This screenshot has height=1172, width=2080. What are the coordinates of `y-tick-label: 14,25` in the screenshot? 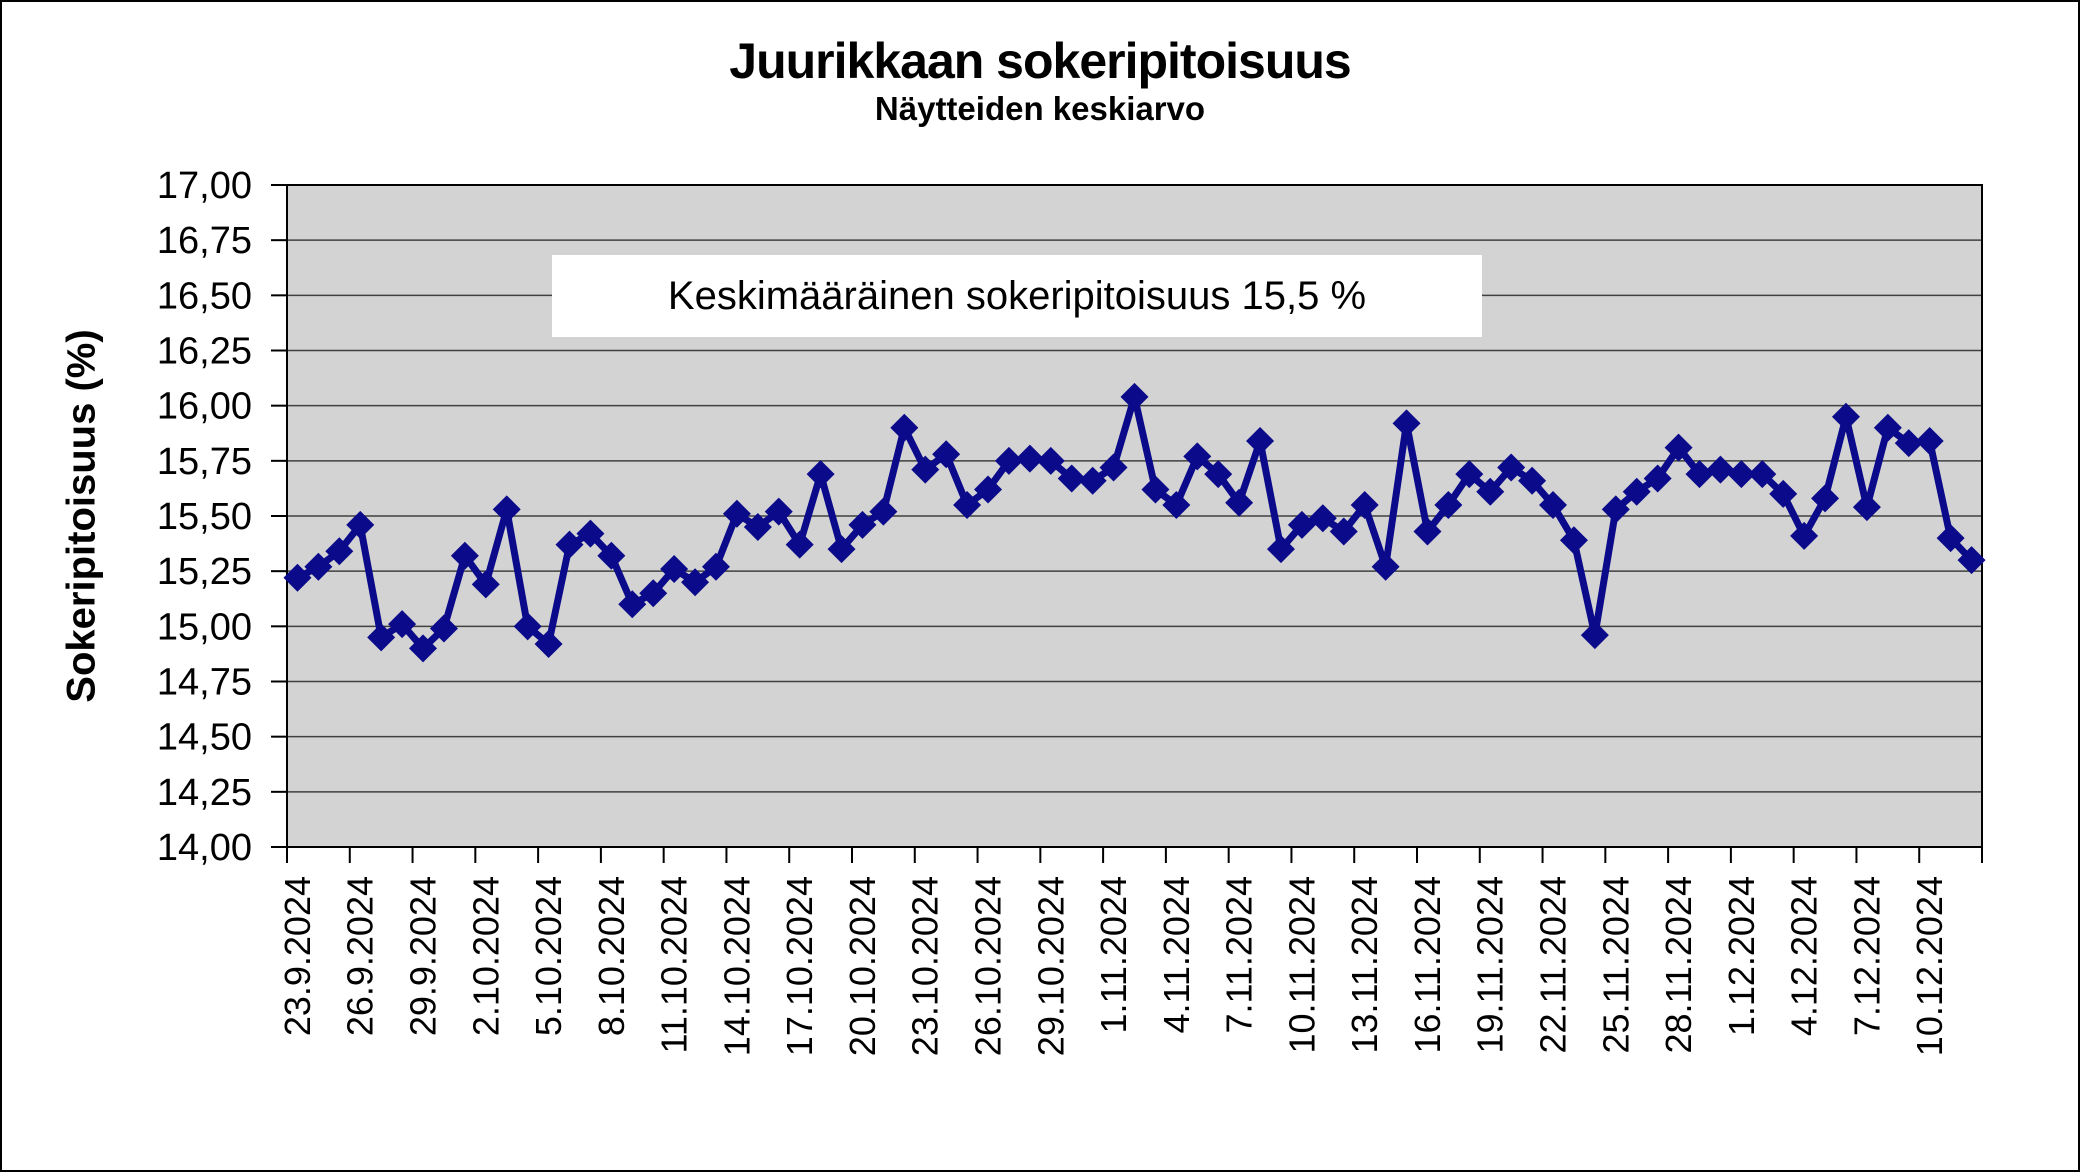 It's located at (204, 793).